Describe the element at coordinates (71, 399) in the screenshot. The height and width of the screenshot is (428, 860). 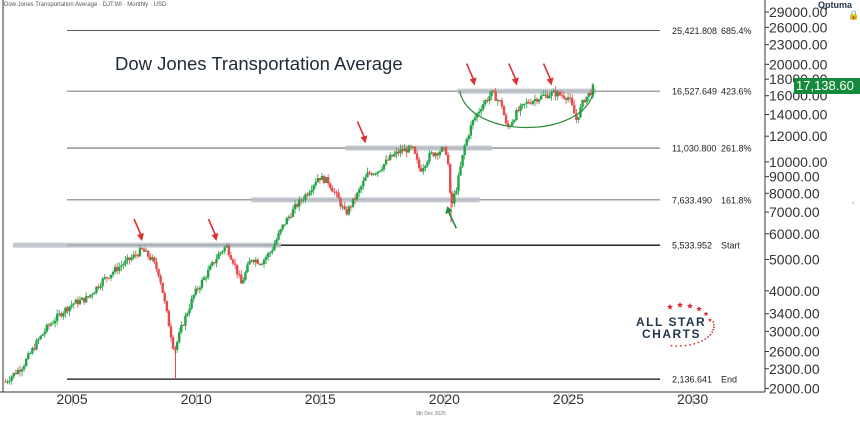
I see `x-tick-label: 2005` at that location.